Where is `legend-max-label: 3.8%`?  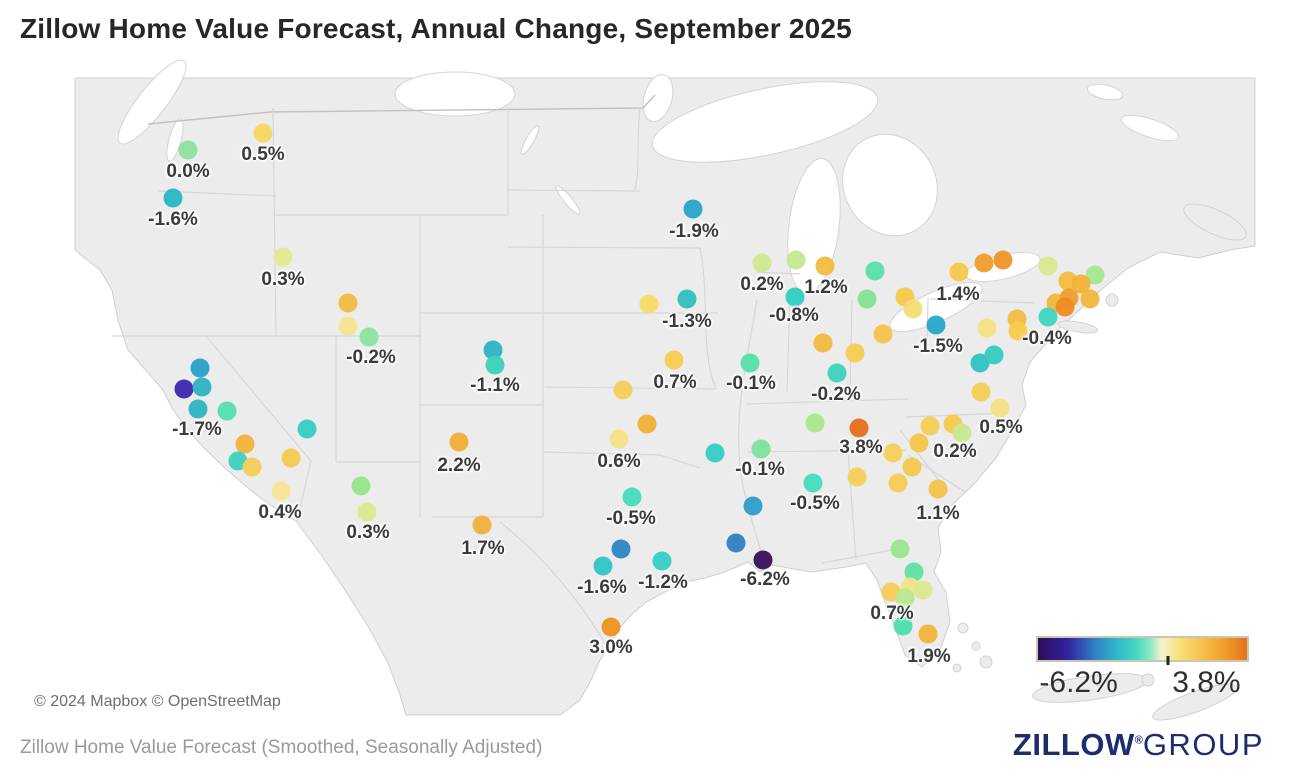
legend-max-label: 3.8% is located at coordinates (1206, 682).